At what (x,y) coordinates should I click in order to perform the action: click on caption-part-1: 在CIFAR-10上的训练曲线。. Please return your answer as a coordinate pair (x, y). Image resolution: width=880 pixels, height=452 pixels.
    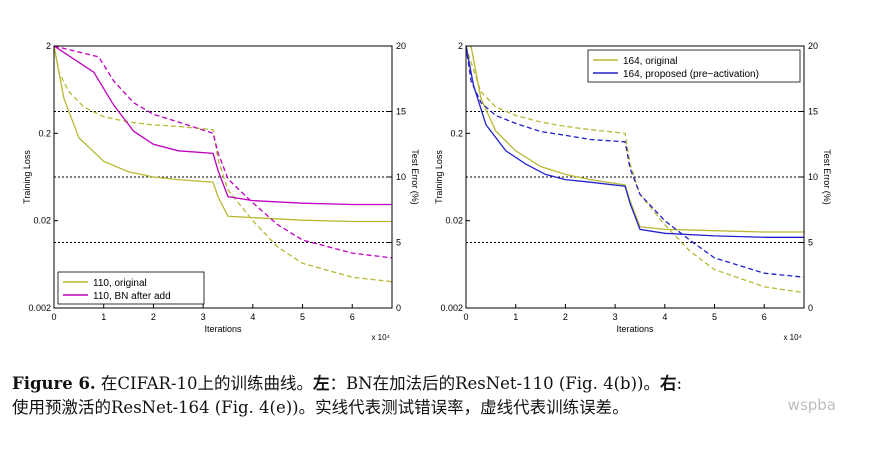
    Looking at the image, I should click on (204, 383).